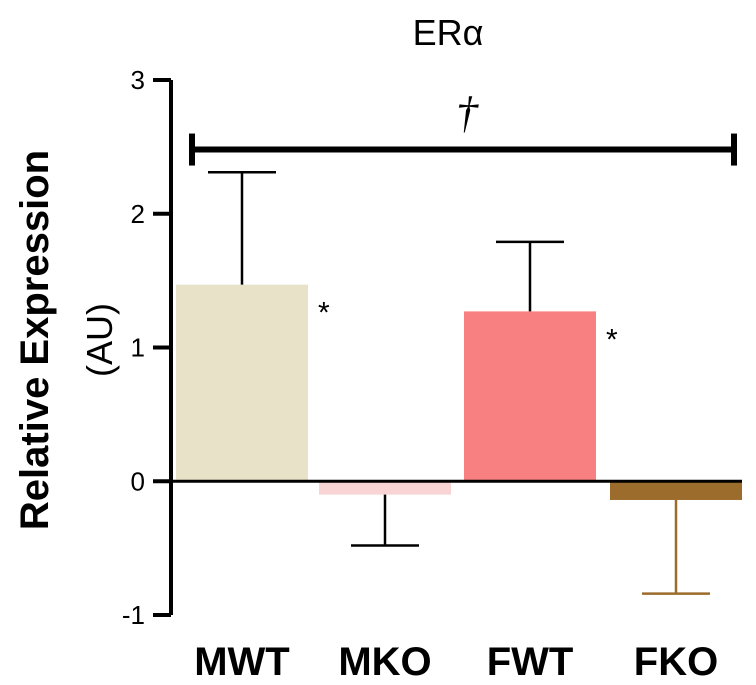 The width and height of the screenshot is (756, 685). What do you see at coordinates (138, 214) in the screenshot?
I see `y-tick-label: 2` at bounding box center [138, 214].